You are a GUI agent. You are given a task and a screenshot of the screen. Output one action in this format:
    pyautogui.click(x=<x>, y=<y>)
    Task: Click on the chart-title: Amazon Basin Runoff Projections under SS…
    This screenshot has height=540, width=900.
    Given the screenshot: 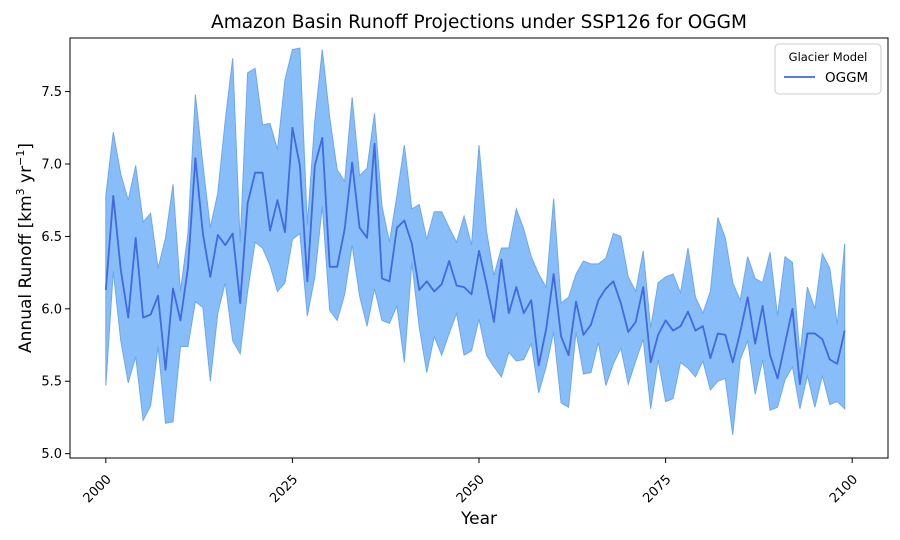 What is the action you would take?
    pyautogui.click(x=479, y=22)
    